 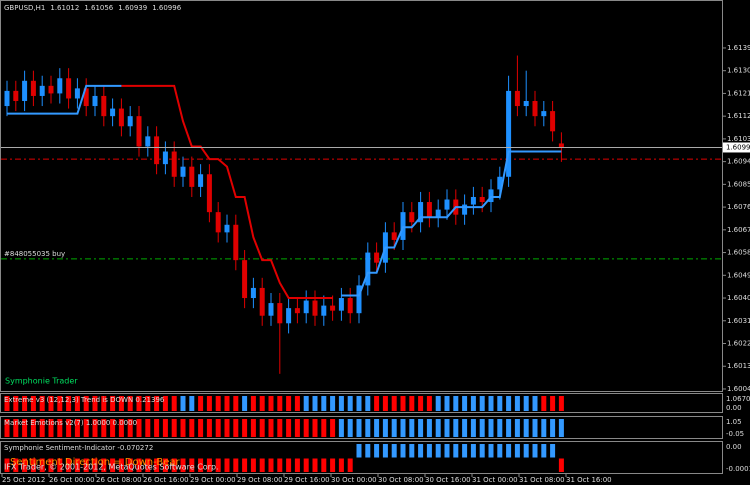 I want to click on panel-axis-label: 1.06708, so click(x=738, y=399).